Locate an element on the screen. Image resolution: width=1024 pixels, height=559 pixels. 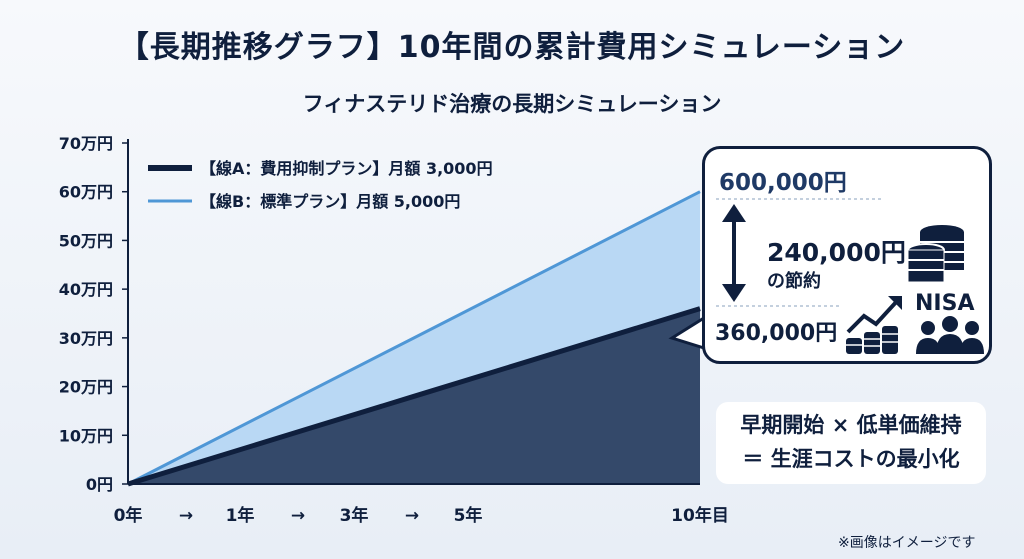
y-tick-label: 50万円 is located at coordinates (86, 240).